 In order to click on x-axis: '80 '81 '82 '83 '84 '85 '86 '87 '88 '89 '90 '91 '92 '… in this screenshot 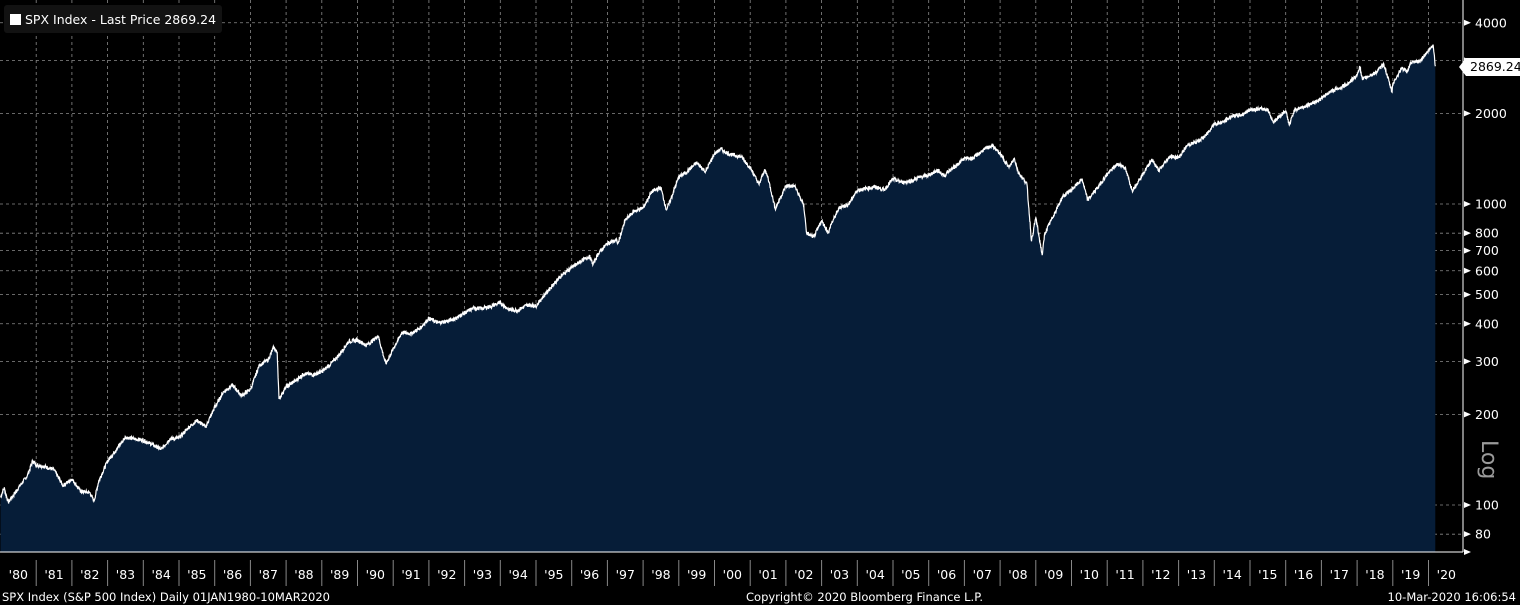, I will do `click(731, 568)`.